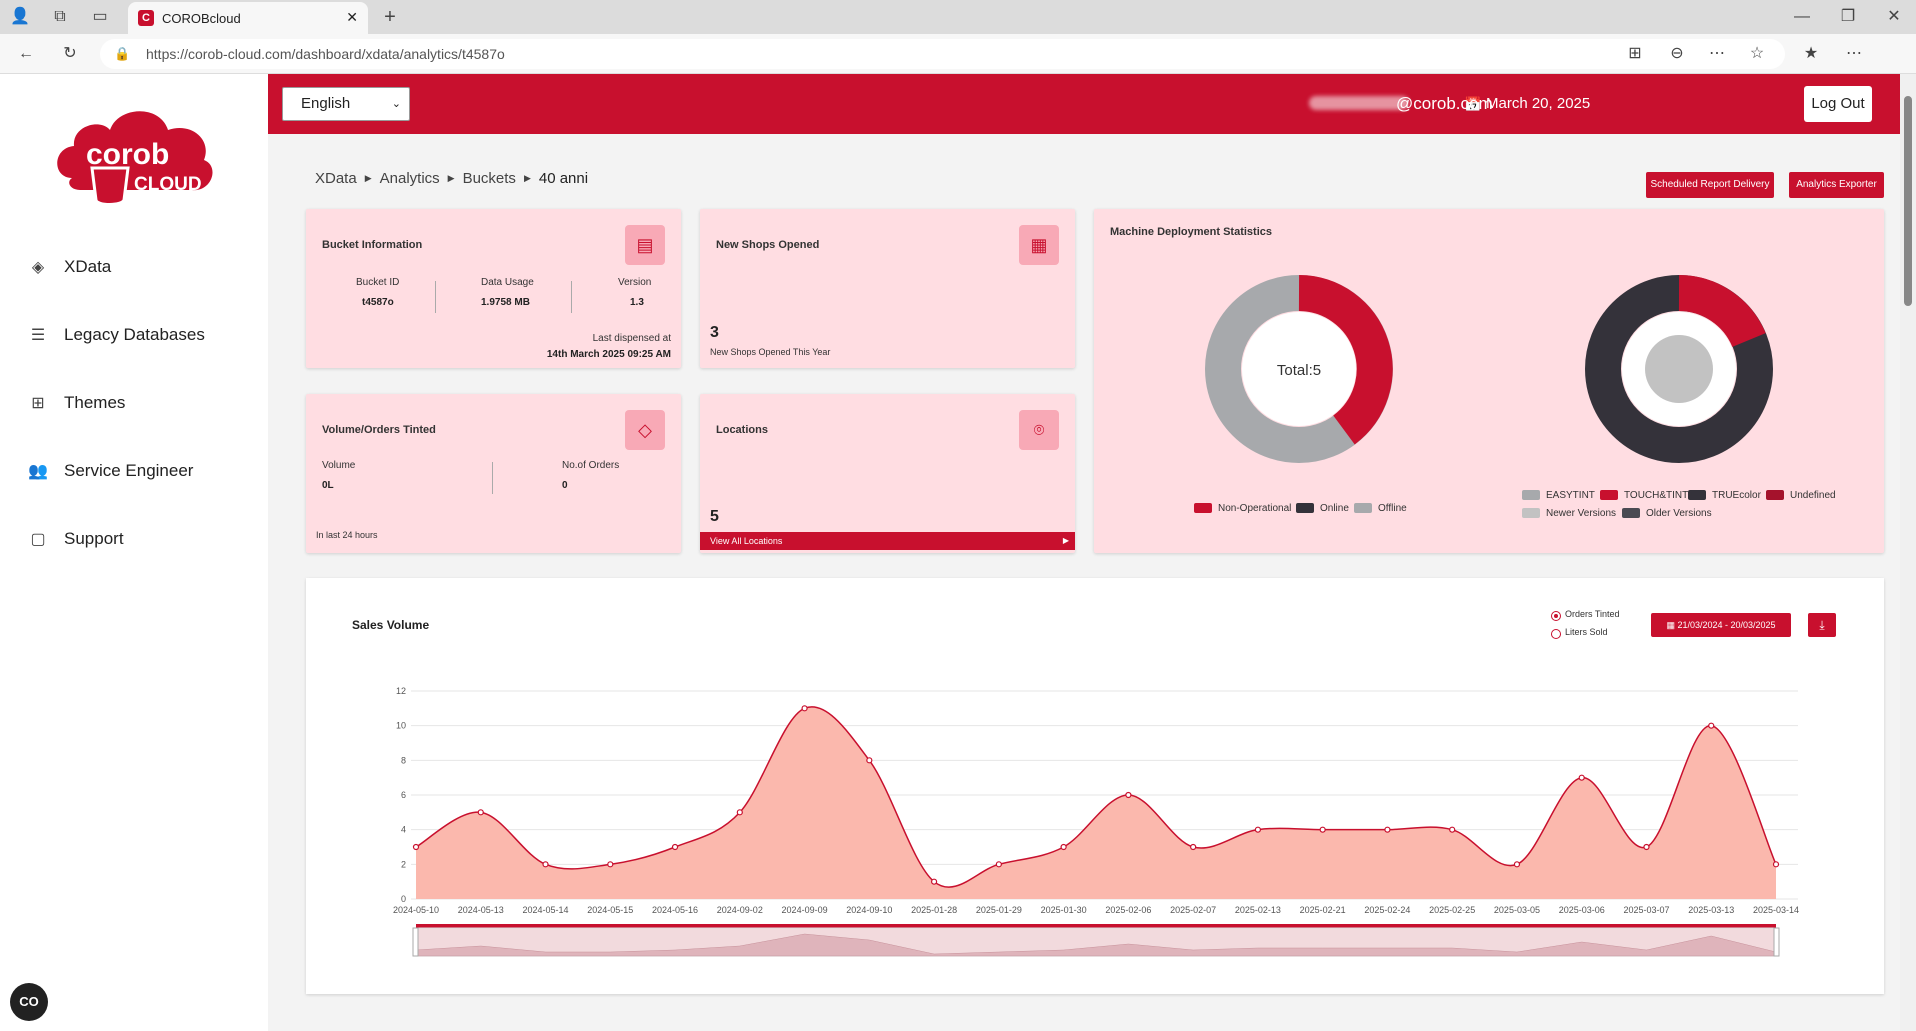  Describe the element at coordinates (1672, 625) in the screenshot. I see `calendar-icon: ▦` at that location.